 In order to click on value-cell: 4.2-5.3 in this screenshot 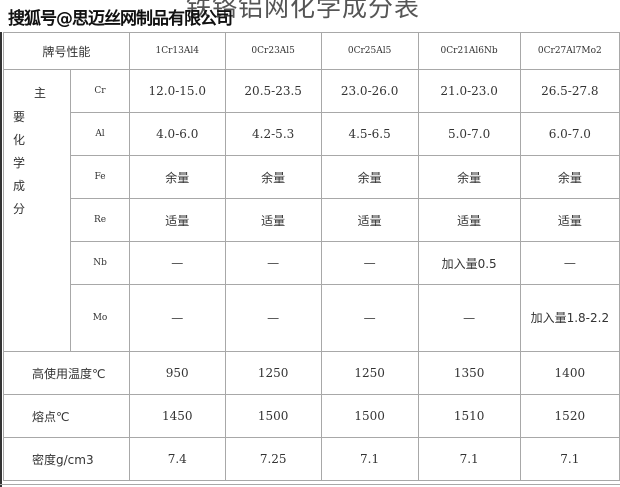, I will do `click(273, 134)`.